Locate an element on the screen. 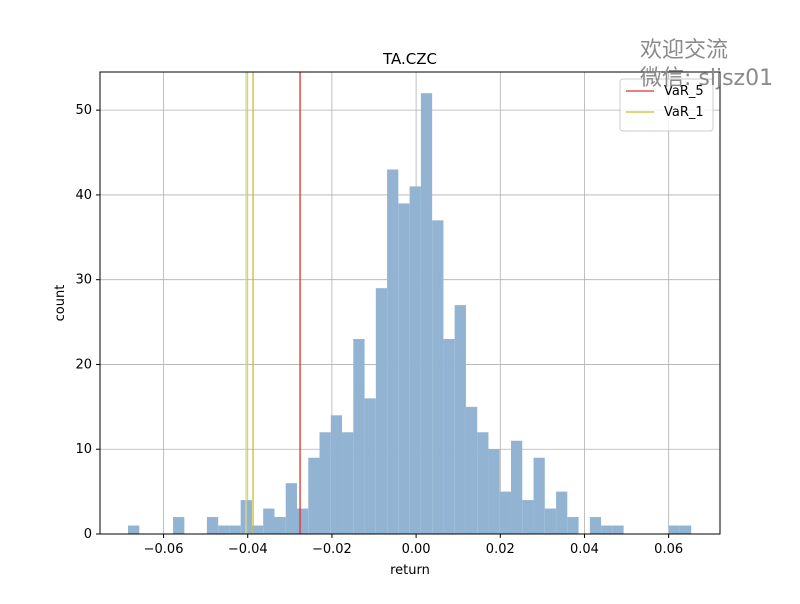 Image resolution: width=800 pixels, height=604 pixels. x-axis-label: return is located at coordinates (410, 570).